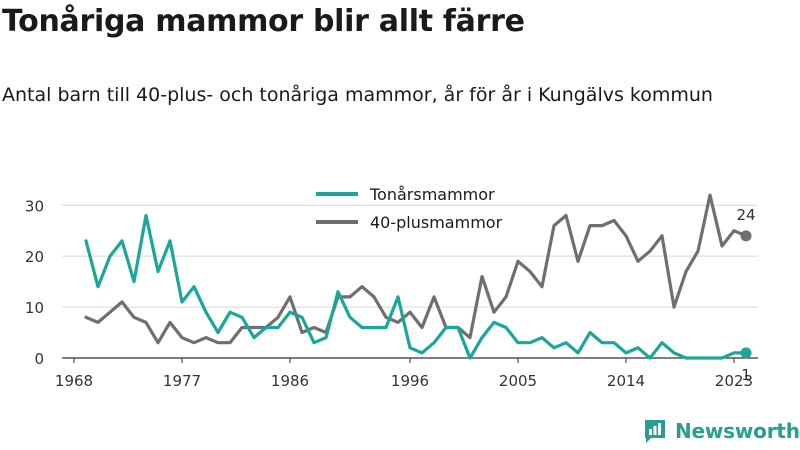 This screenshot has height=450, width=800. Describe the element at coordinates (734, 381) in the screenshot. I see `x-tick-label: 2023` at that location.